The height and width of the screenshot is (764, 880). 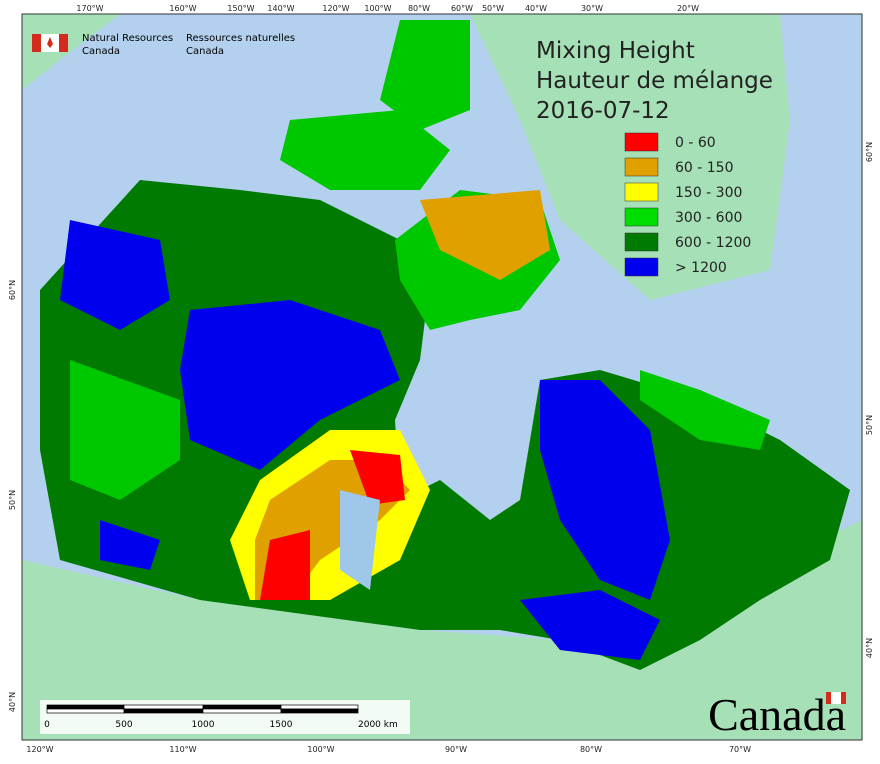 I want to click on title: 2016-07-12, so click(x=603, y=111).